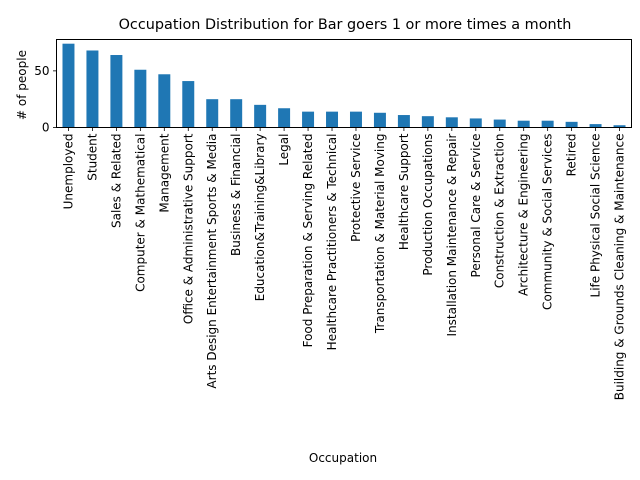 The width and height of the screenshot is (640, 480). Describe the element at coordinates (212, 261) in the screenshot. I see `x-tick-label: Arts Design Entertainment Sports & Media` at that location.